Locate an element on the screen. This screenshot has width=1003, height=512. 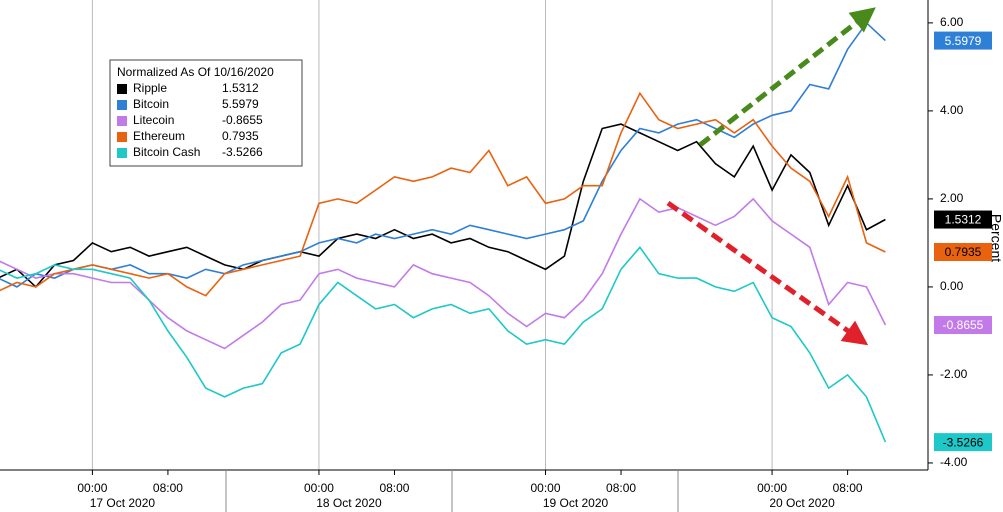
y-tick-label: -4.00 is located at coordinates (954, 462).